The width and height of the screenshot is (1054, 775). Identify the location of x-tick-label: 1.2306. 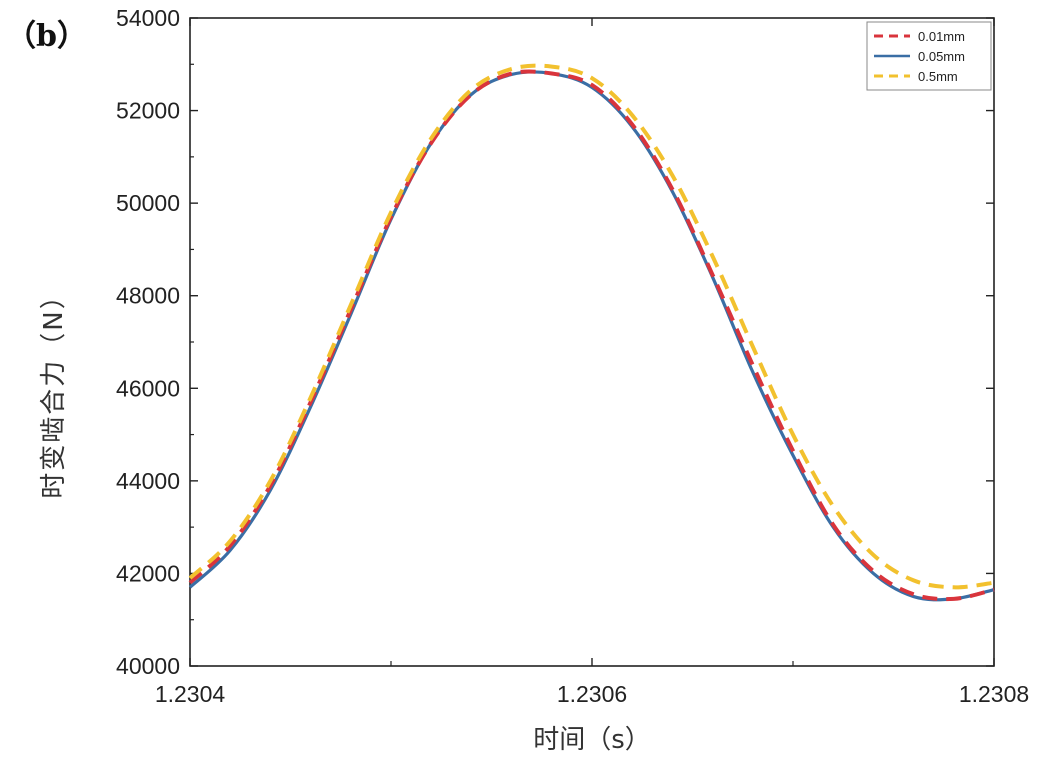
(592, 694).